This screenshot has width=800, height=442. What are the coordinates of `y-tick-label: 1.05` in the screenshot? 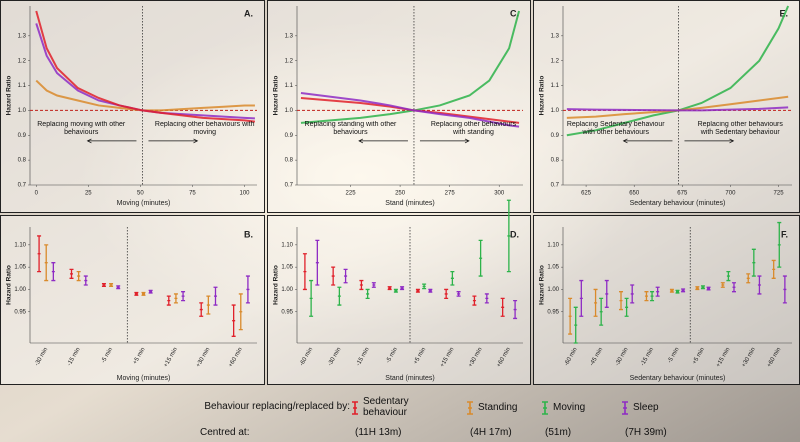 It's located at (20, 268).